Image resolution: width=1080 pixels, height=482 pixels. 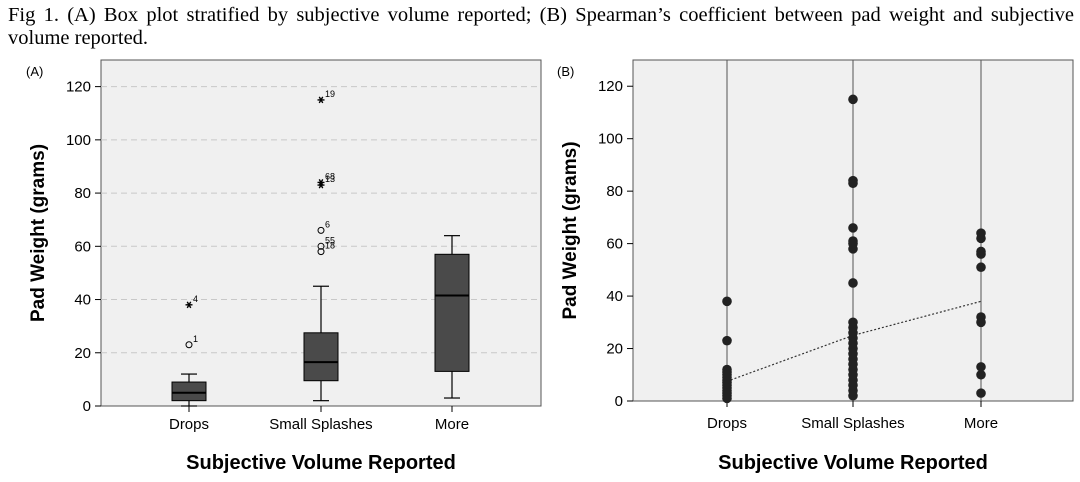 What do you see at coordinates (195, 339) in the screenshot?
I see `outlier-label: 1` at bounding box center [195, 339].